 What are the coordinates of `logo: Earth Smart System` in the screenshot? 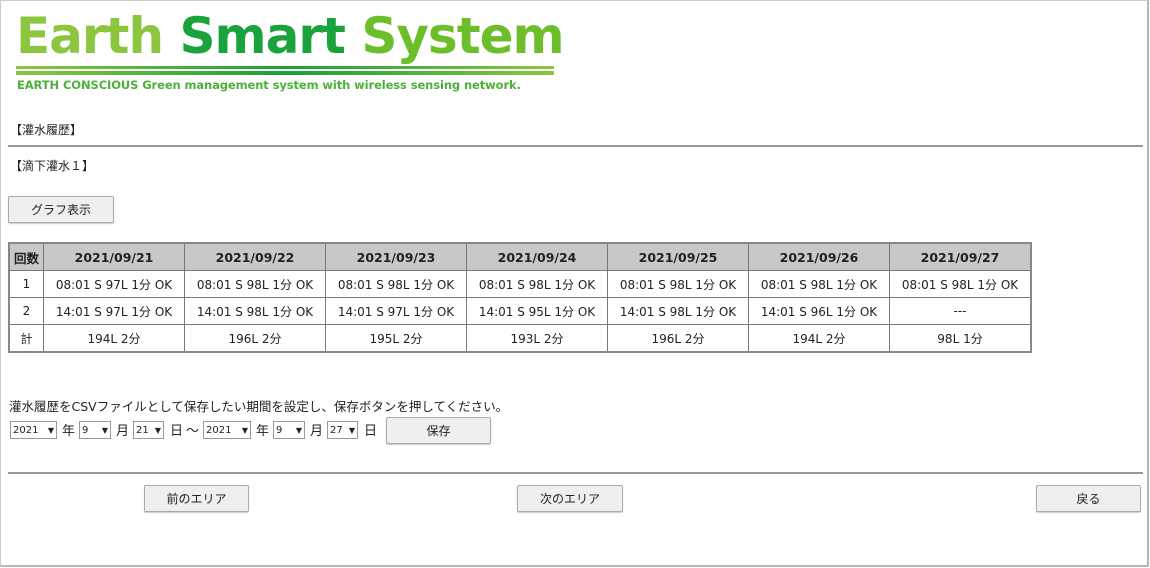 It's located at (290, 36).